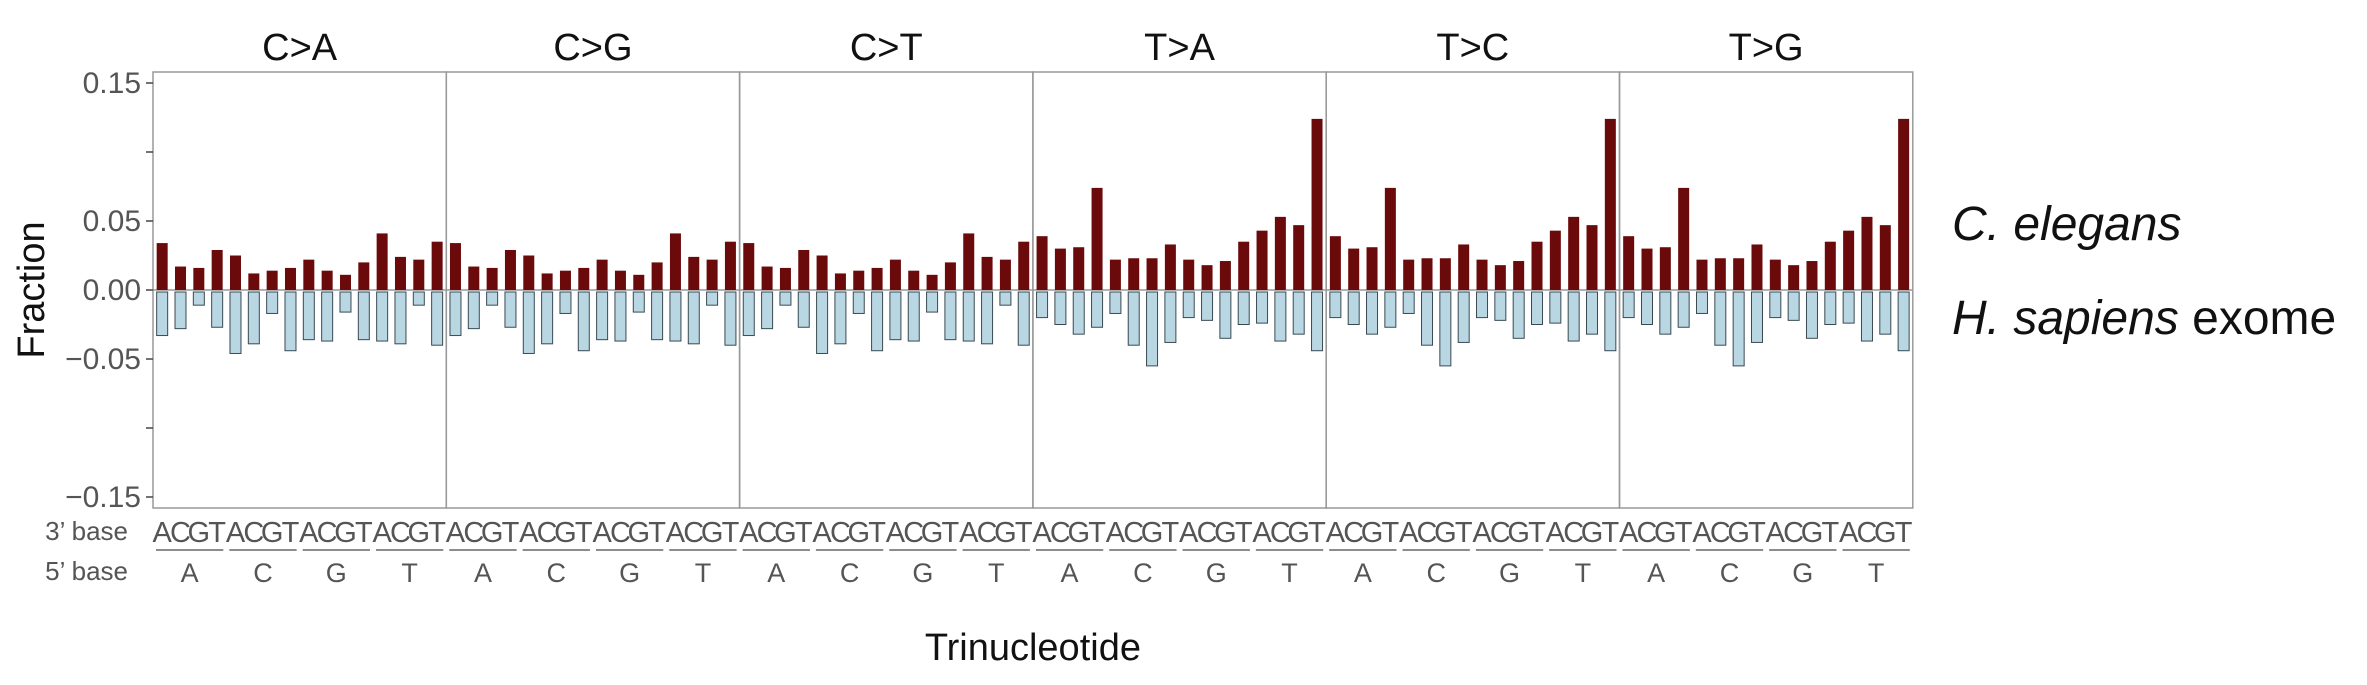 The height and width of the screenshot is (685, 2367). I want to click on y-tick-label: −0.05, so click(103, 359).